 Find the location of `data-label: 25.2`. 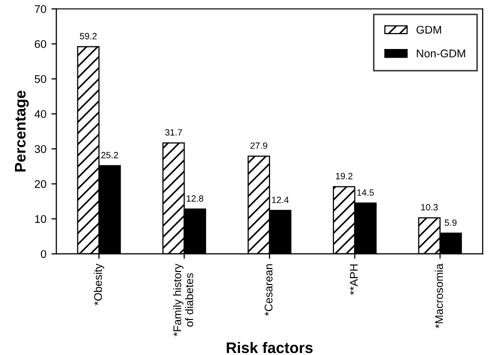

data-label: 25.2 is located at coordinates (109, 155).